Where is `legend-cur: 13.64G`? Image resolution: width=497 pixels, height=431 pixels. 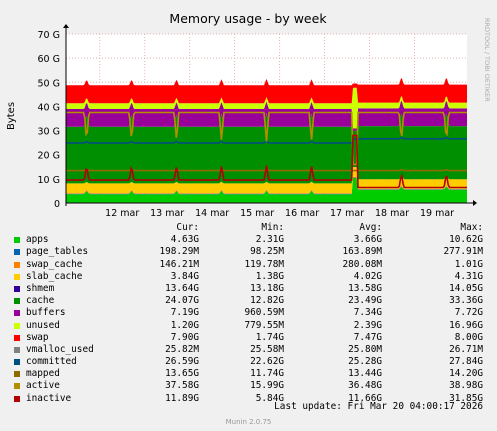
legend-cur: 13.64G is located at coordinates (182, 288).